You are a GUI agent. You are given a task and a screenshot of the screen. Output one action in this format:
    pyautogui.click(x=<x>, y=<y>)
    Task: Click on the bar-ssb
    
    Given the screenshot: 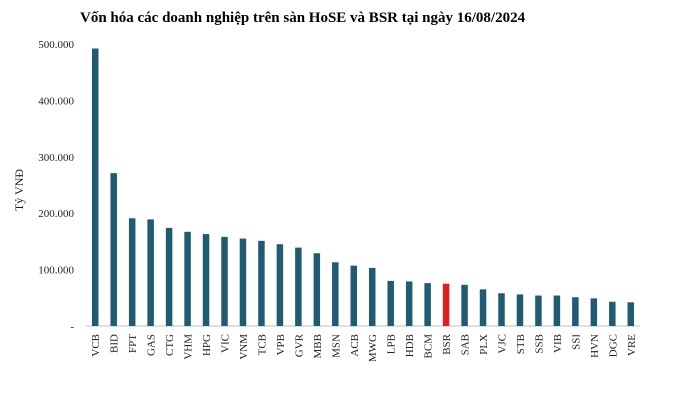 What is the action you would take?
    pyautogui.click(x=538, y=310)
    